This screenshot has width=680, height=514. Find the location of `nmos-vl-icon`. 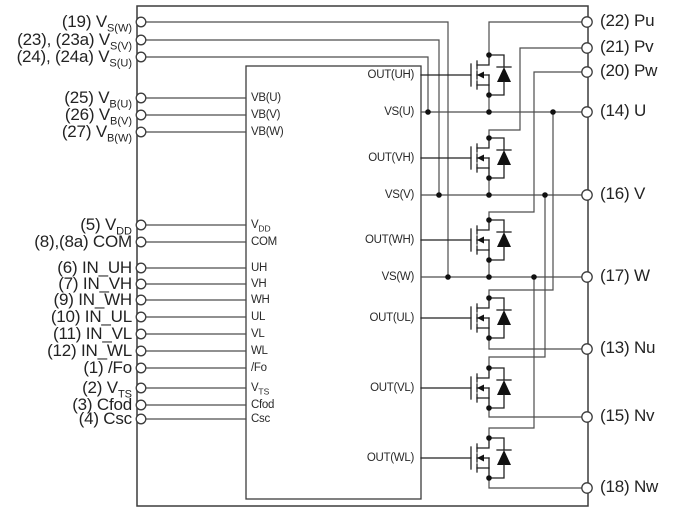

nmos-vl-icon is located at coordinates (466, 388).